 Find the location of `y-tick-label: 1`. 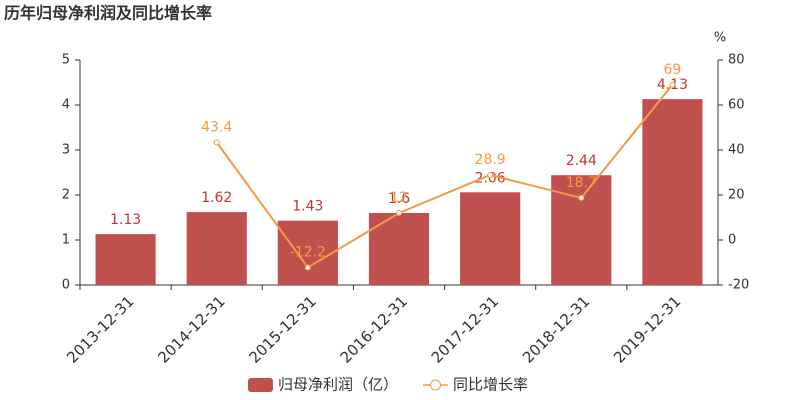

y-tick-label: 1 is located at coordinates (66, 240).